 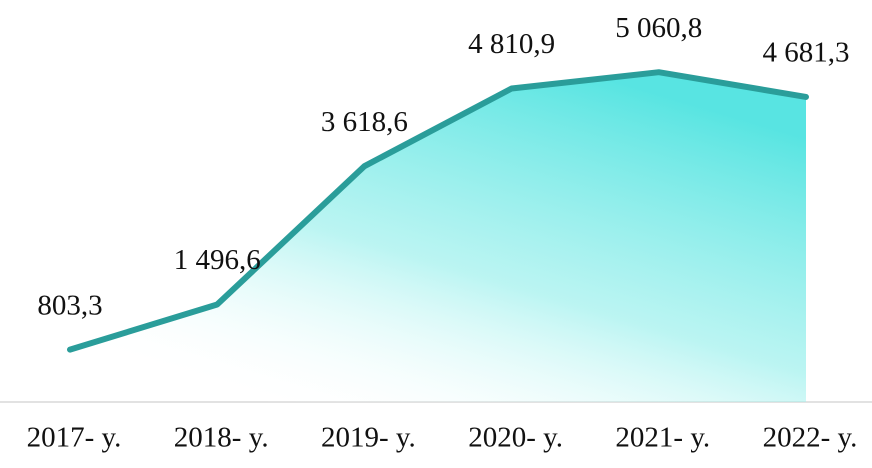 What do you see at coordinates (69, 305) in the screenshot?
I see `value-label: 803,3` at bounding box center [69, 305].